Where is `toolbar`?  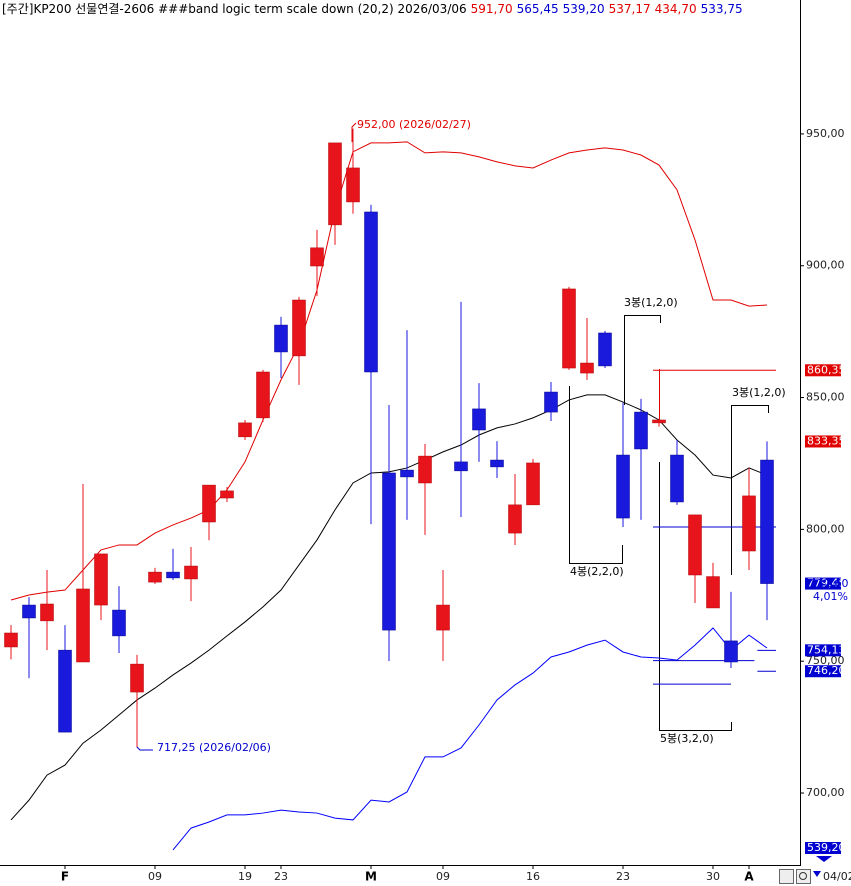
toolbar is located at coordinates (800, 876).